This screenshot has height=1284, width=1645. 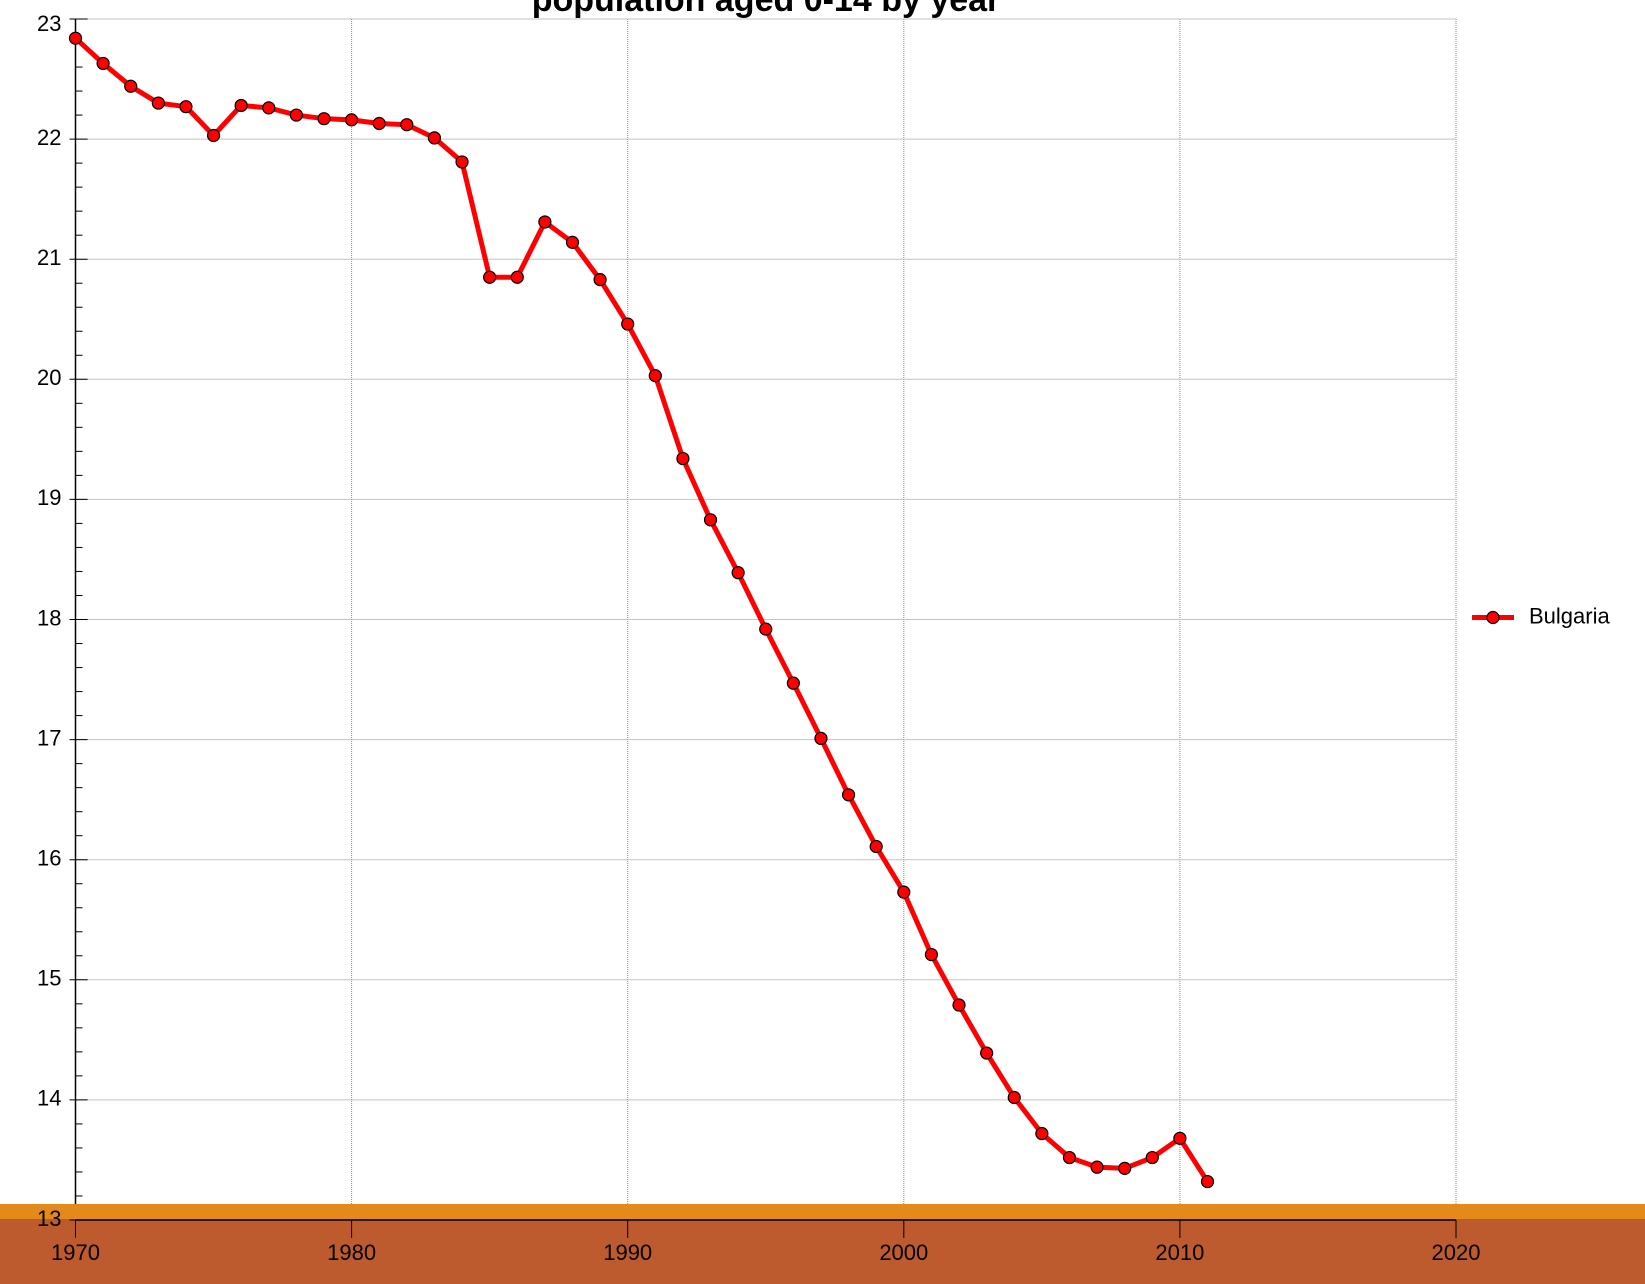 What do you see at coordinates (49, 737) in the screenshot?
I see `y-tick-label: 17` at bounding box center [49, 737].